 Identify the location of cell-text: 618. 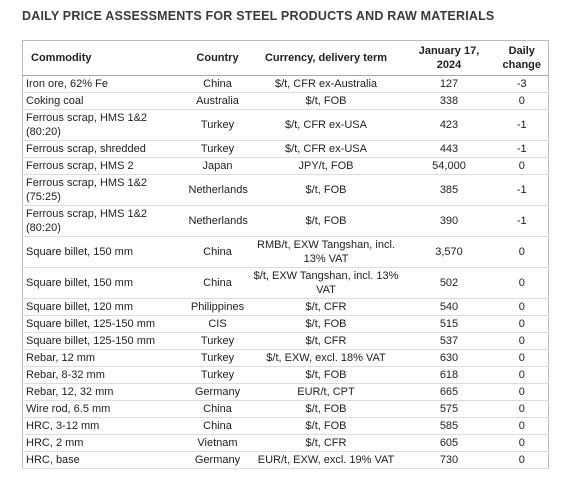
(449, 375).